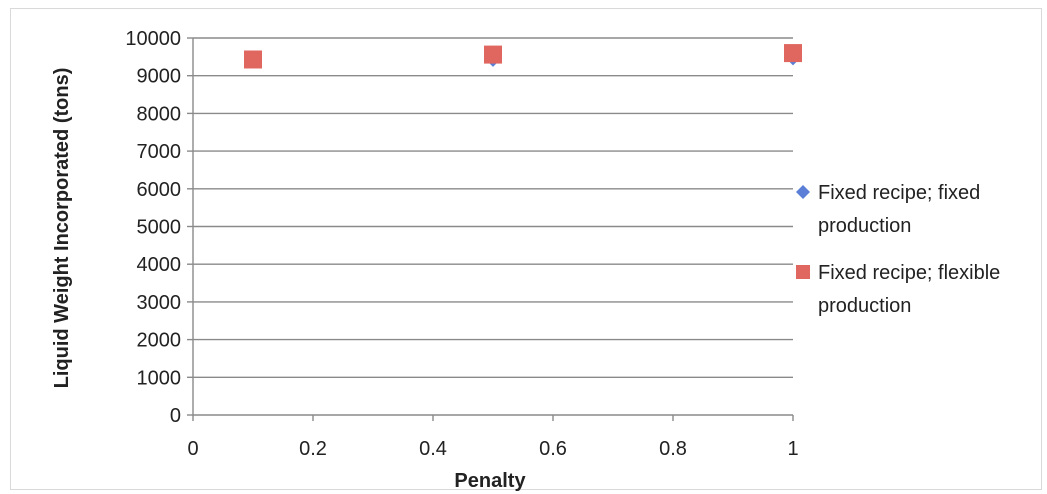 The width and height of the screenshot is (1047, 494). I want to click on y-tick-label: 1000, so click(159, 378).